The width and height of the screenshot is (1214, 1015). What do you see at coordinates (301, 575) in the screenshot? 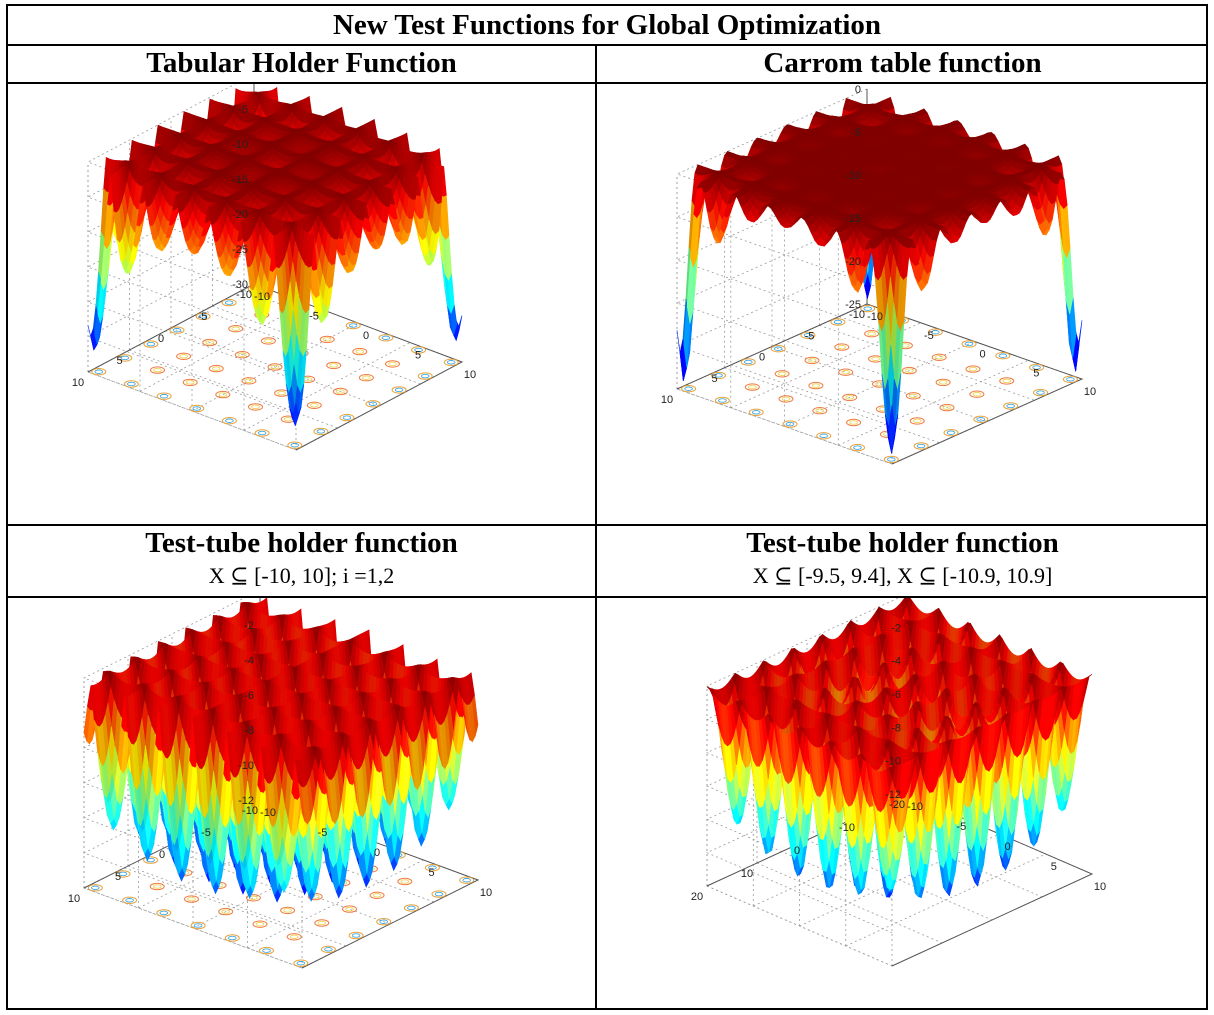
I see `plot-3-domain: X ⊆ [-10, 10]; i =1,2` at bounding box center [301, 575].